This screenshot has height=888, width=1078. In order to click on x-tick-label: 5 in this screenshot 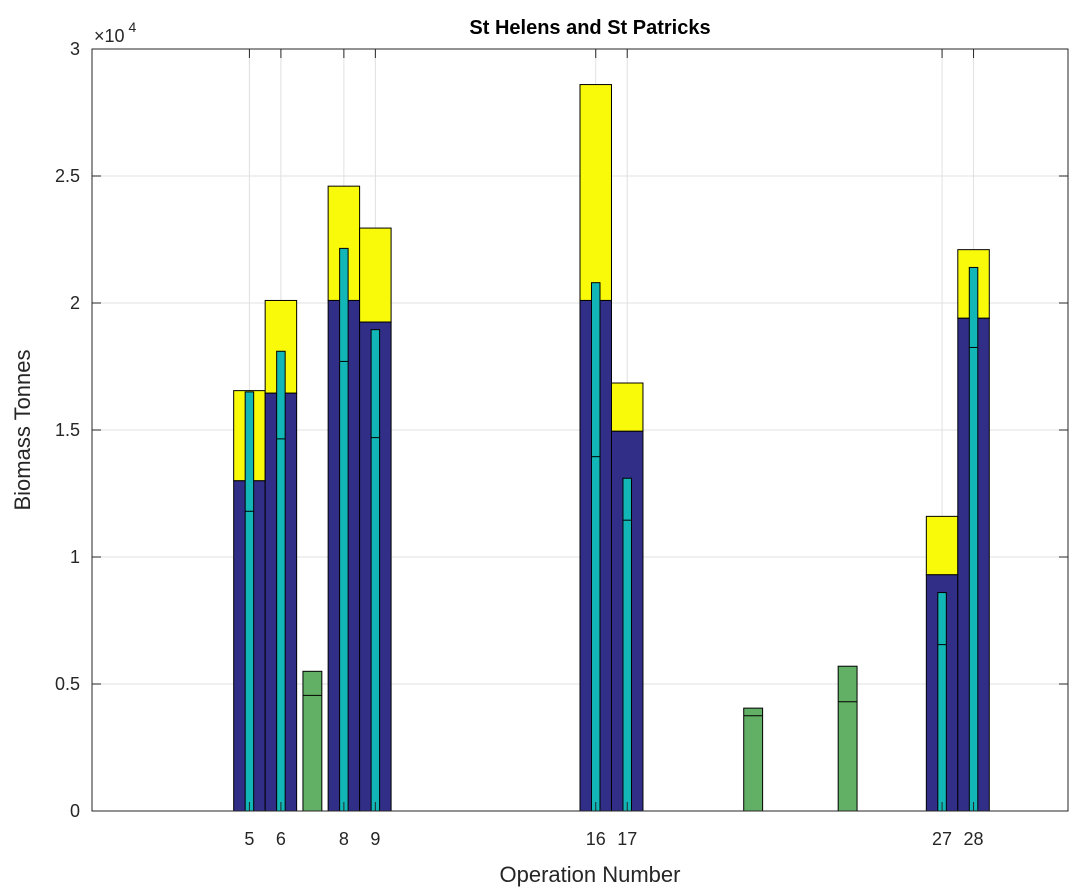, I will do `click(249, 839)`.